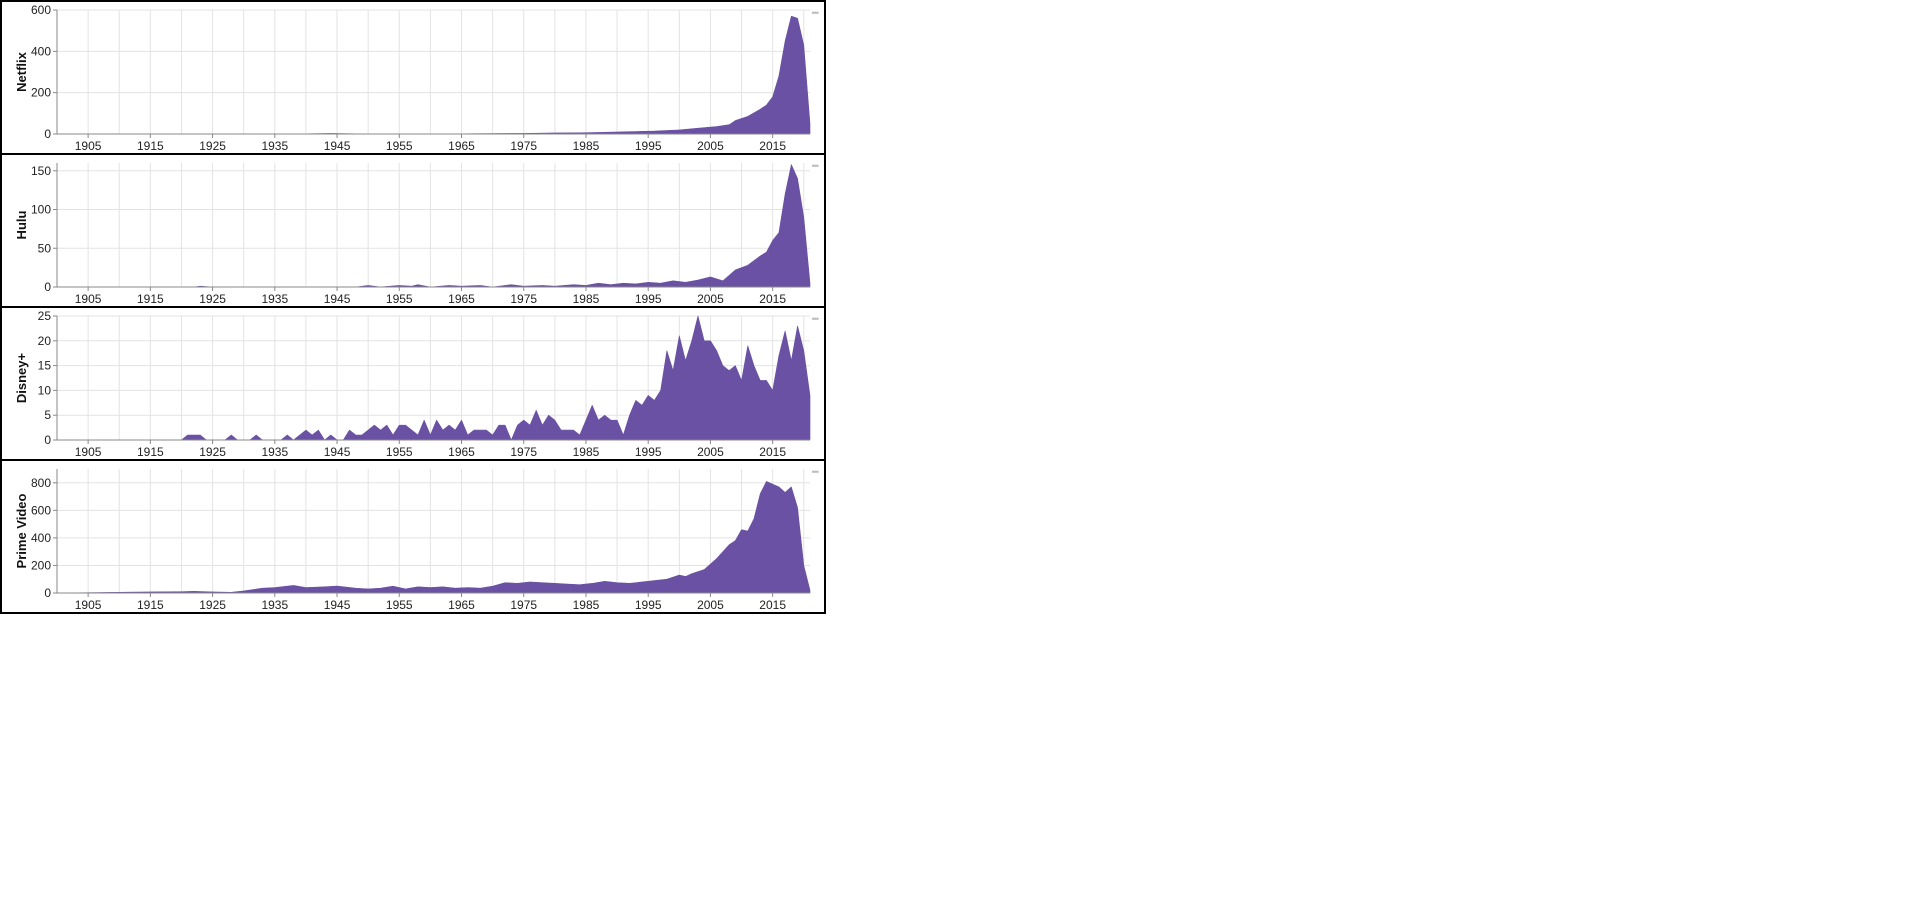  What do you see at coordinates (41, 210) in the screenshot?
I see `y-tick-label: 100` at bounding box center [41, 210].